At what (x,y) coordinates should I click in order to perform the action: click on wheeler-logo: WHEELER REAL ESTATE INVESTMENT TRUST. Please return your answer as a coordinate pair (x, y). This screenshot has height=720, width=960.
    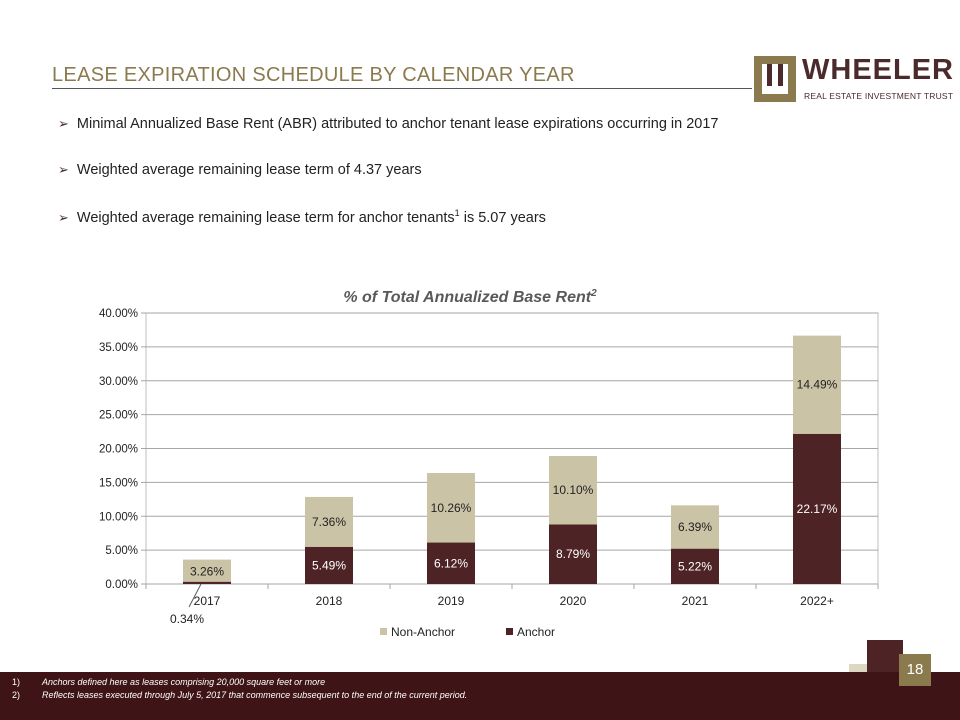
    Looking at the image, I should click on (853, 78).